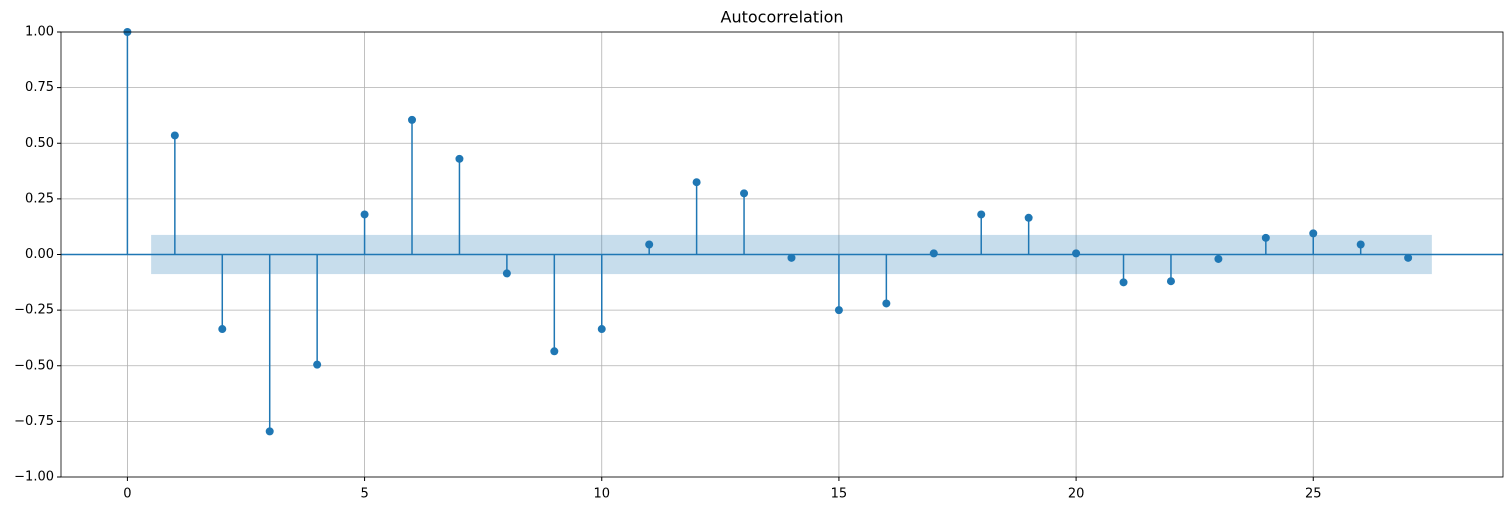  What do you see at coordinates (1313, 494) in the screenshot?
I see `x-tick-label: 25` at bounding box center [1313, 494].